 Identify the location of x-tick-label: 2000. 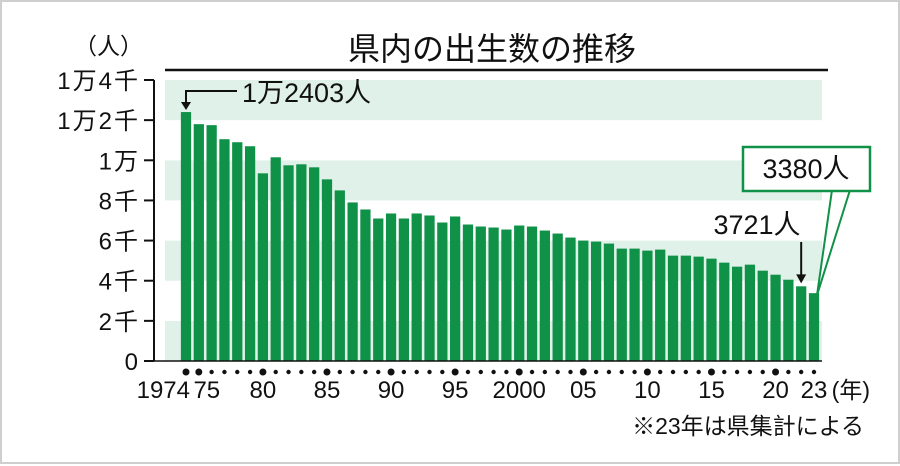
(519, 390).